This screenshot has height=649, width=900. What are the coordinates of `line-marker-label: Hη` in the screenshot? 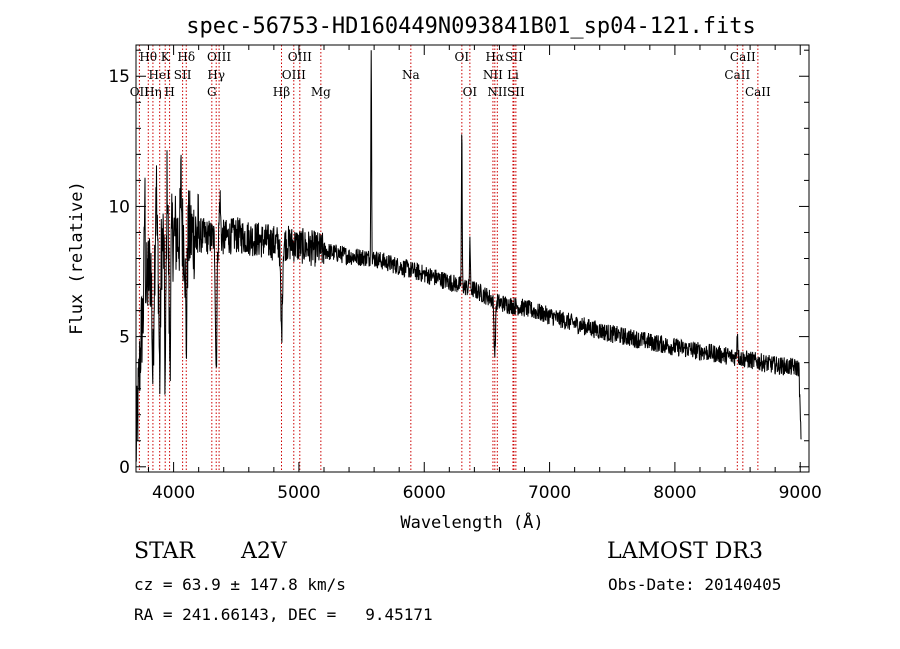 It's located at (153, 92).